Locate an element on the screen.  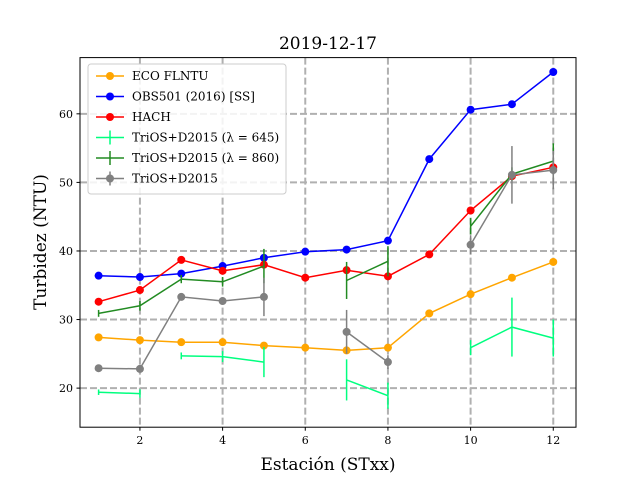
legend-label: OBS501 (2016) [SS] is located at coordinates (193, 97).